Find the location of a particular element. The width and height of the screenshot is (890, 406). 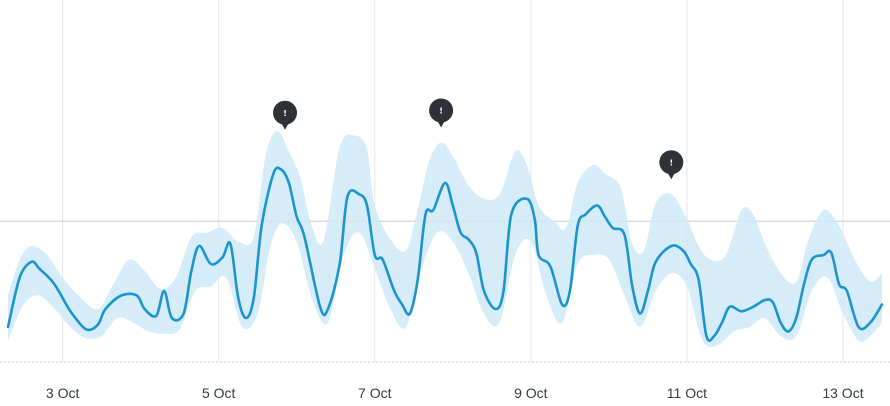

x-tick-label: 9 Oct is located at coordinates (531, 393).